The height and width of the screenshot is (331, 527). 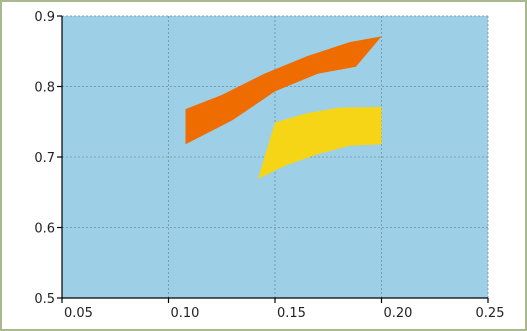 What do you see at coordinates (44, 88) in the screenshot?
I see `y-tick-label: 0.8` at bounding box center [44, 88].